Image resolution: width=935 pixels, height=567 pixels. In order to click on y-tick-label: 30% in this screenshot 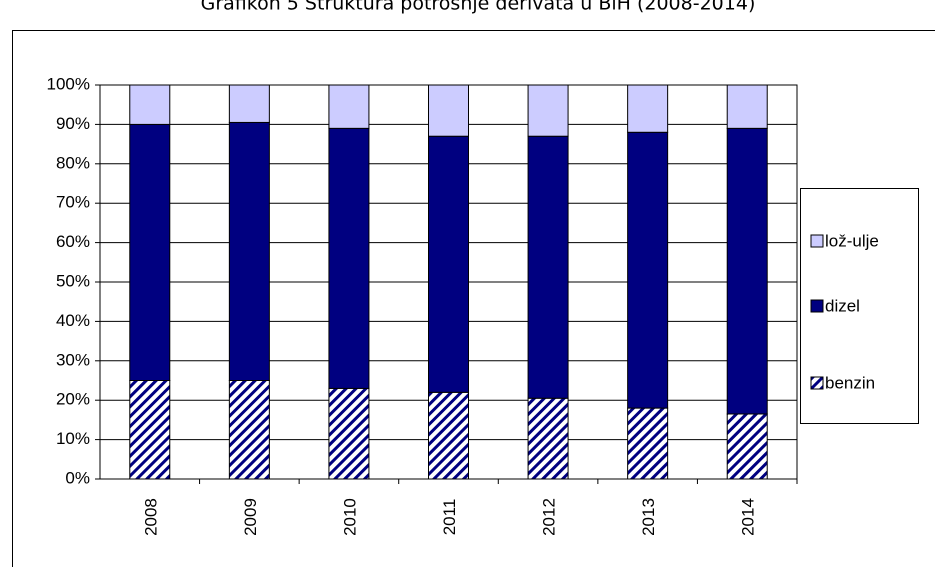, I will do `click(73, 359)`.